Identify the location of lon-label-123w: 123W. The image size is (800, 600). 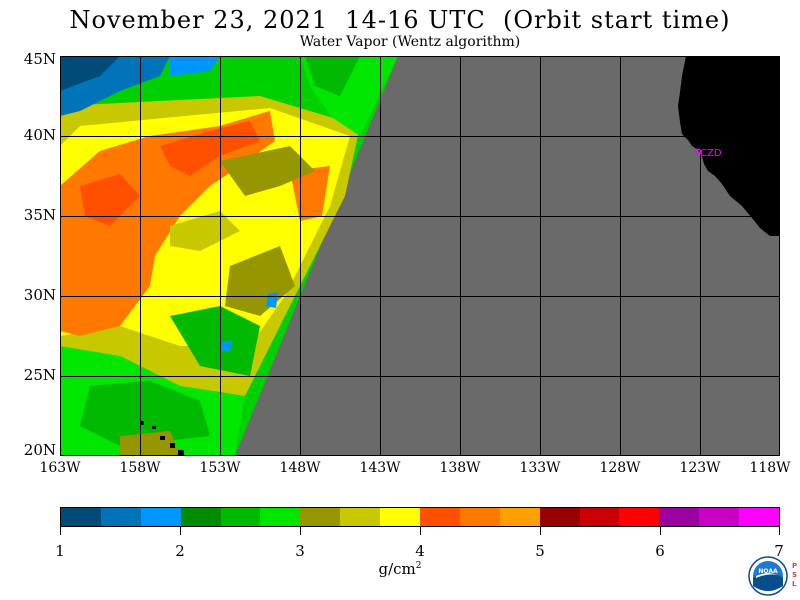
(700, 468).